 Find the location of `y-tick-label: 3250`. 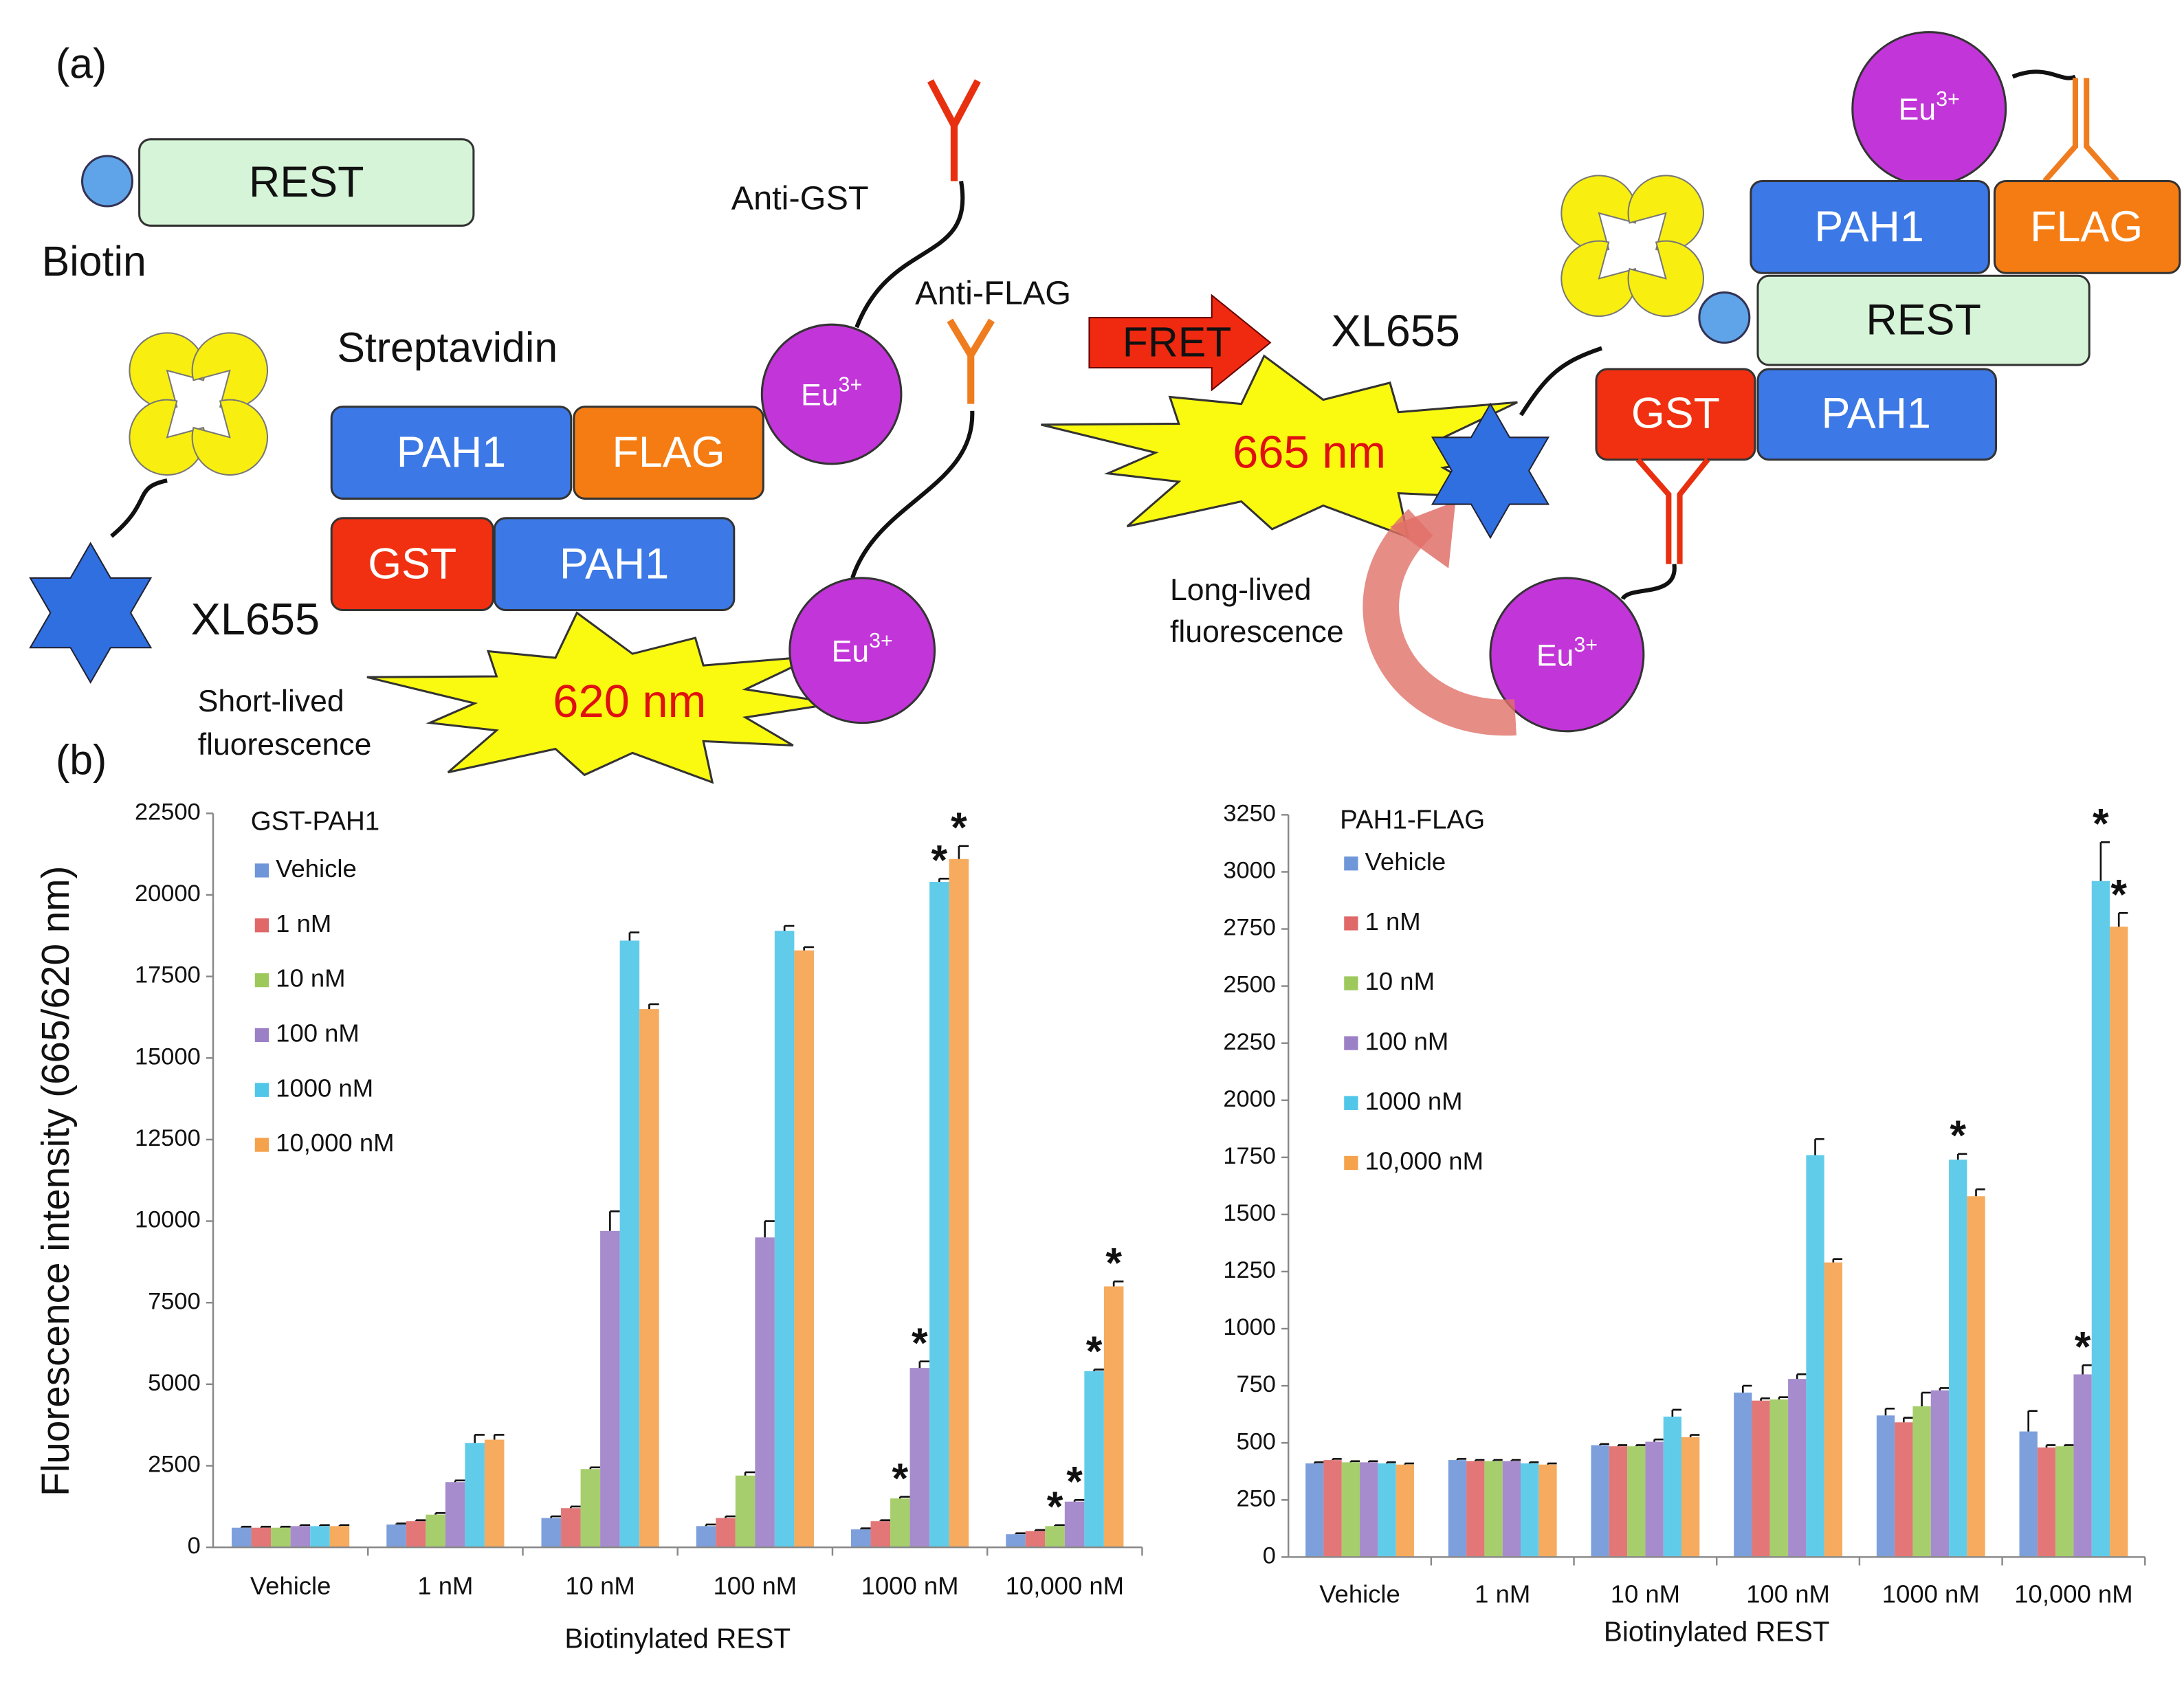

y-tick-label: 3250 is located at coordinates (1249, 813).